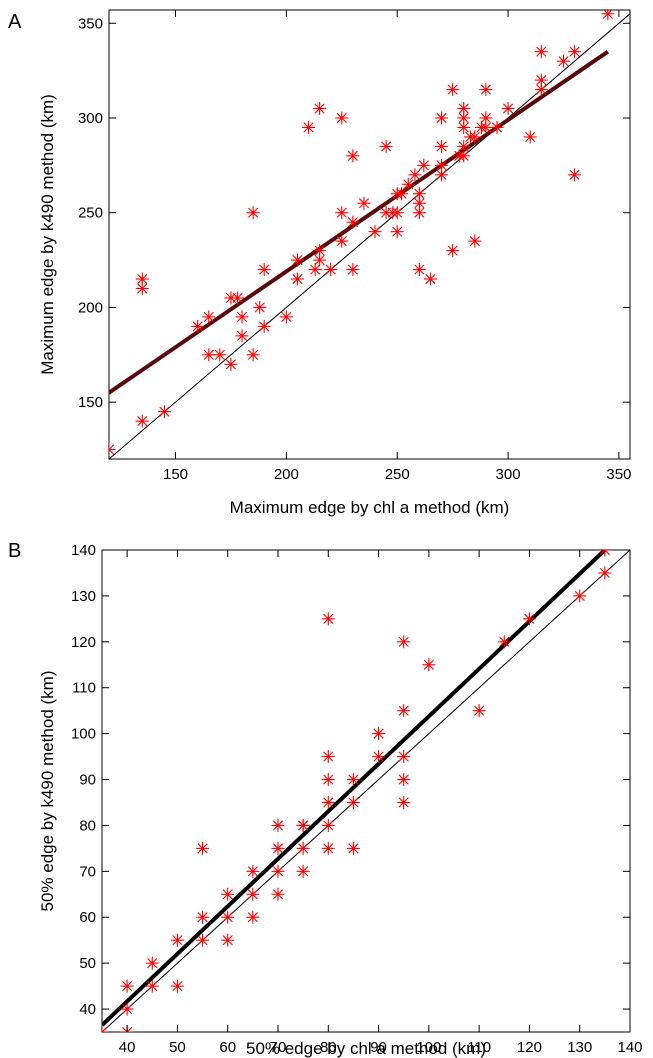 The image size is (653, 1058). Describe the element at coordinates (90, 307) in the screenshot. I see `a-y-tick-label: 200` at that location.